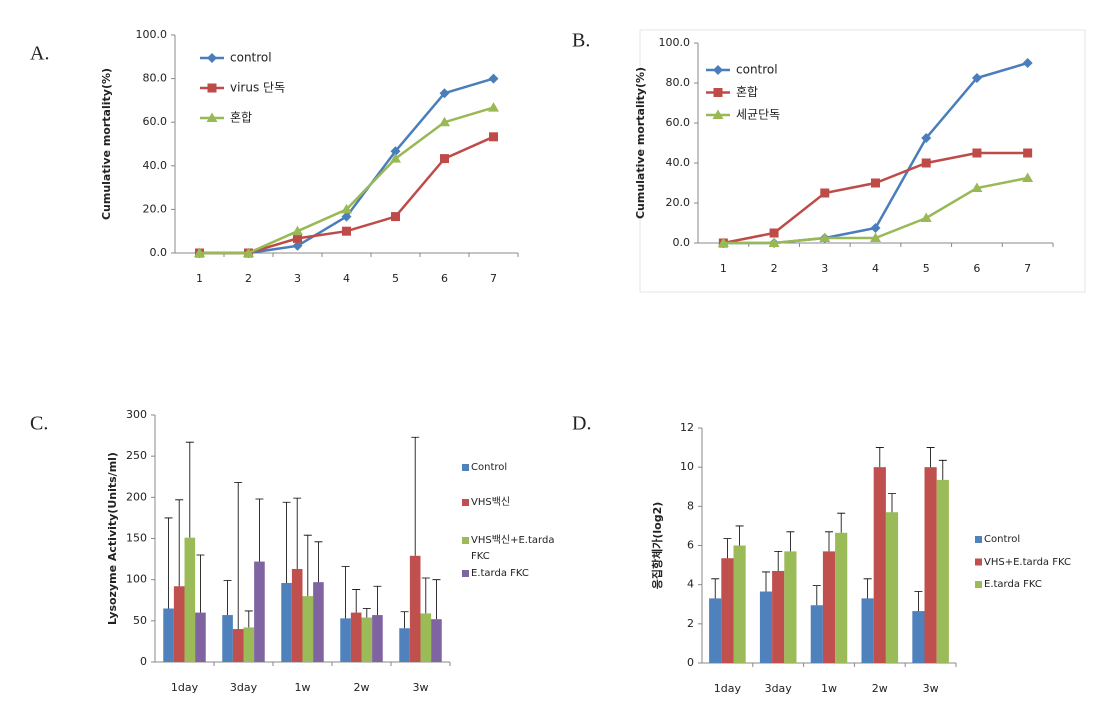 Image resolution: width=1100 pixels, height=715 pixels. Describe the element at coordinates (136, 496) in the screenshot. I see `y-tick-label: 200` at that location.